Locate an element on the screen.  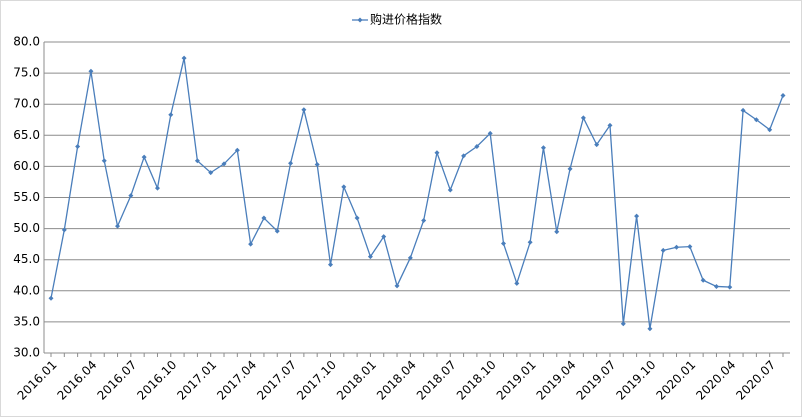
y-tick-label: 65.0 is located at coordinates (26, 135).